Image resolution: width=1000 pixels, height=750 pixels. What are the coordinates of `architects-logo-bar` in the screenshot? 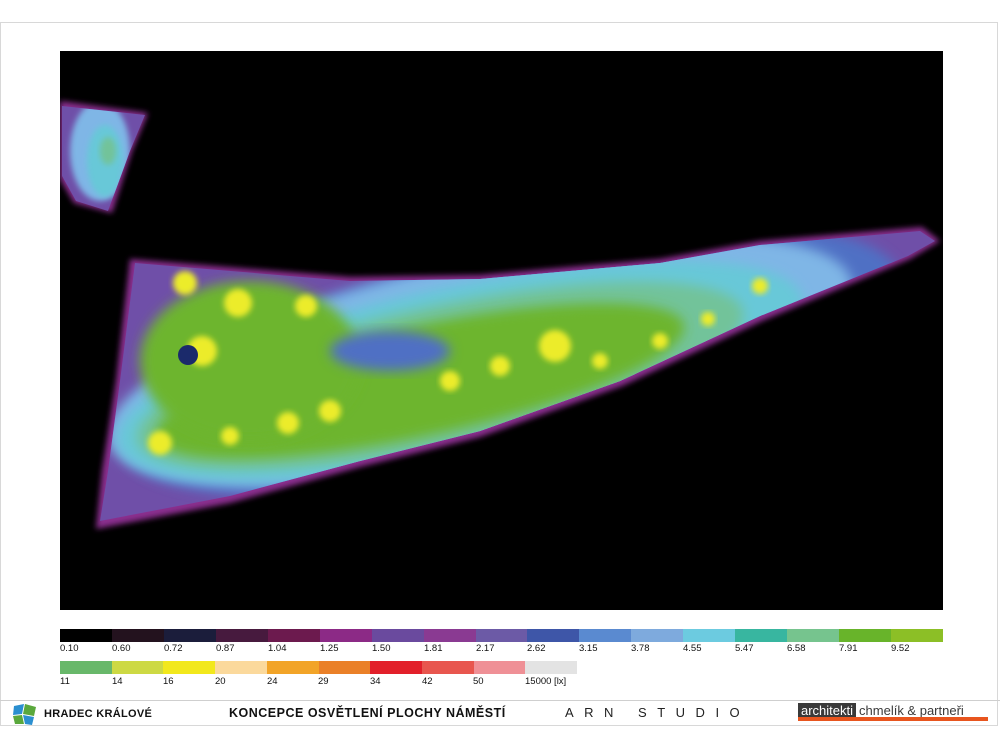 It's located at (893, 719).